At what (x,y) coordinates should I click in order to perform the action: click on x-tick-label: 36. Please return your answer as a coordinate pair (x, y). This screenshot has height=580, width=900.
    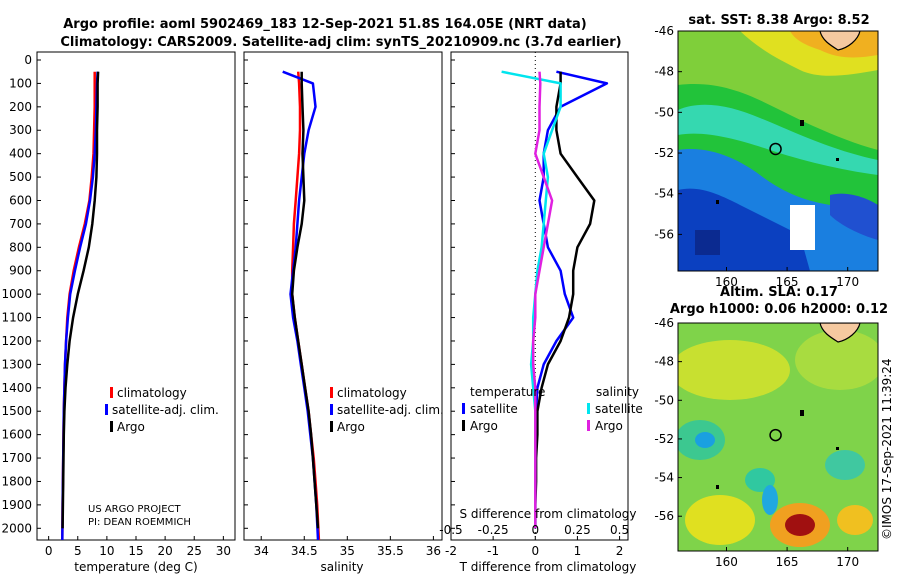
    Looking at the image, I should click on (433, 551).